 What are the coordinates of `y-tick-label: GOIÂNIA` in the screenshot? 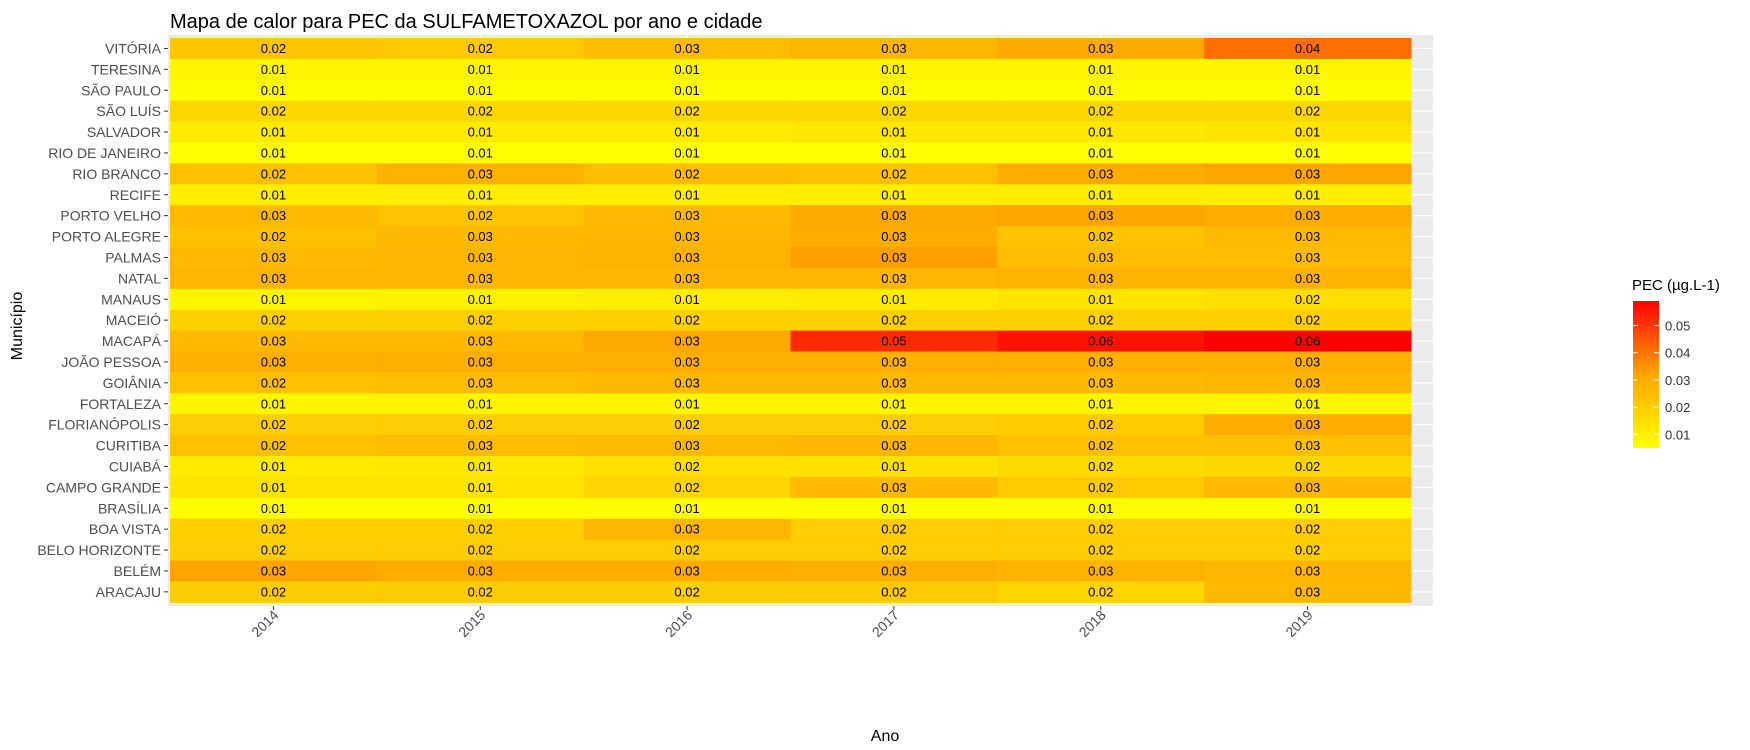 It's located at (132, 383).